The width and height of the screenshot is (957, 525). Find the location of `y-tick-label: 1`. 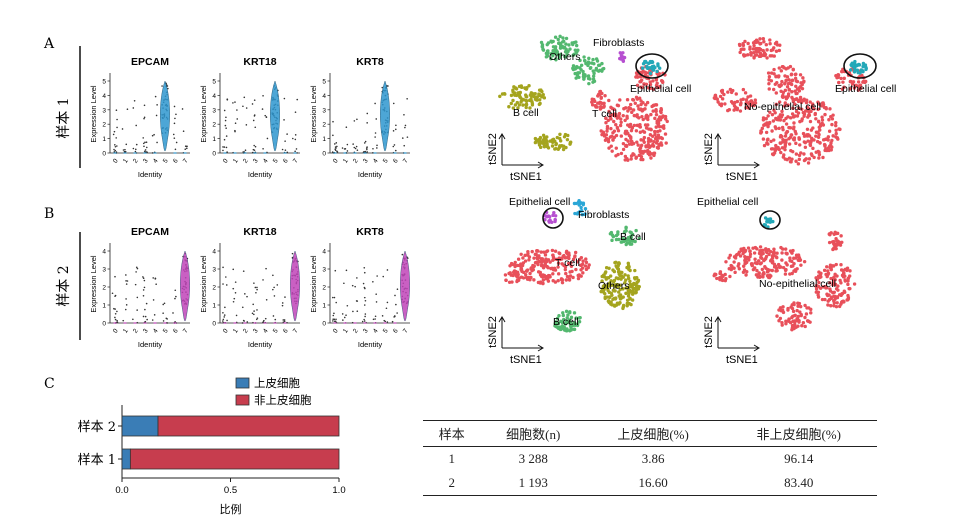

y-tick-label: 1 is located at coordinates (104, 306).